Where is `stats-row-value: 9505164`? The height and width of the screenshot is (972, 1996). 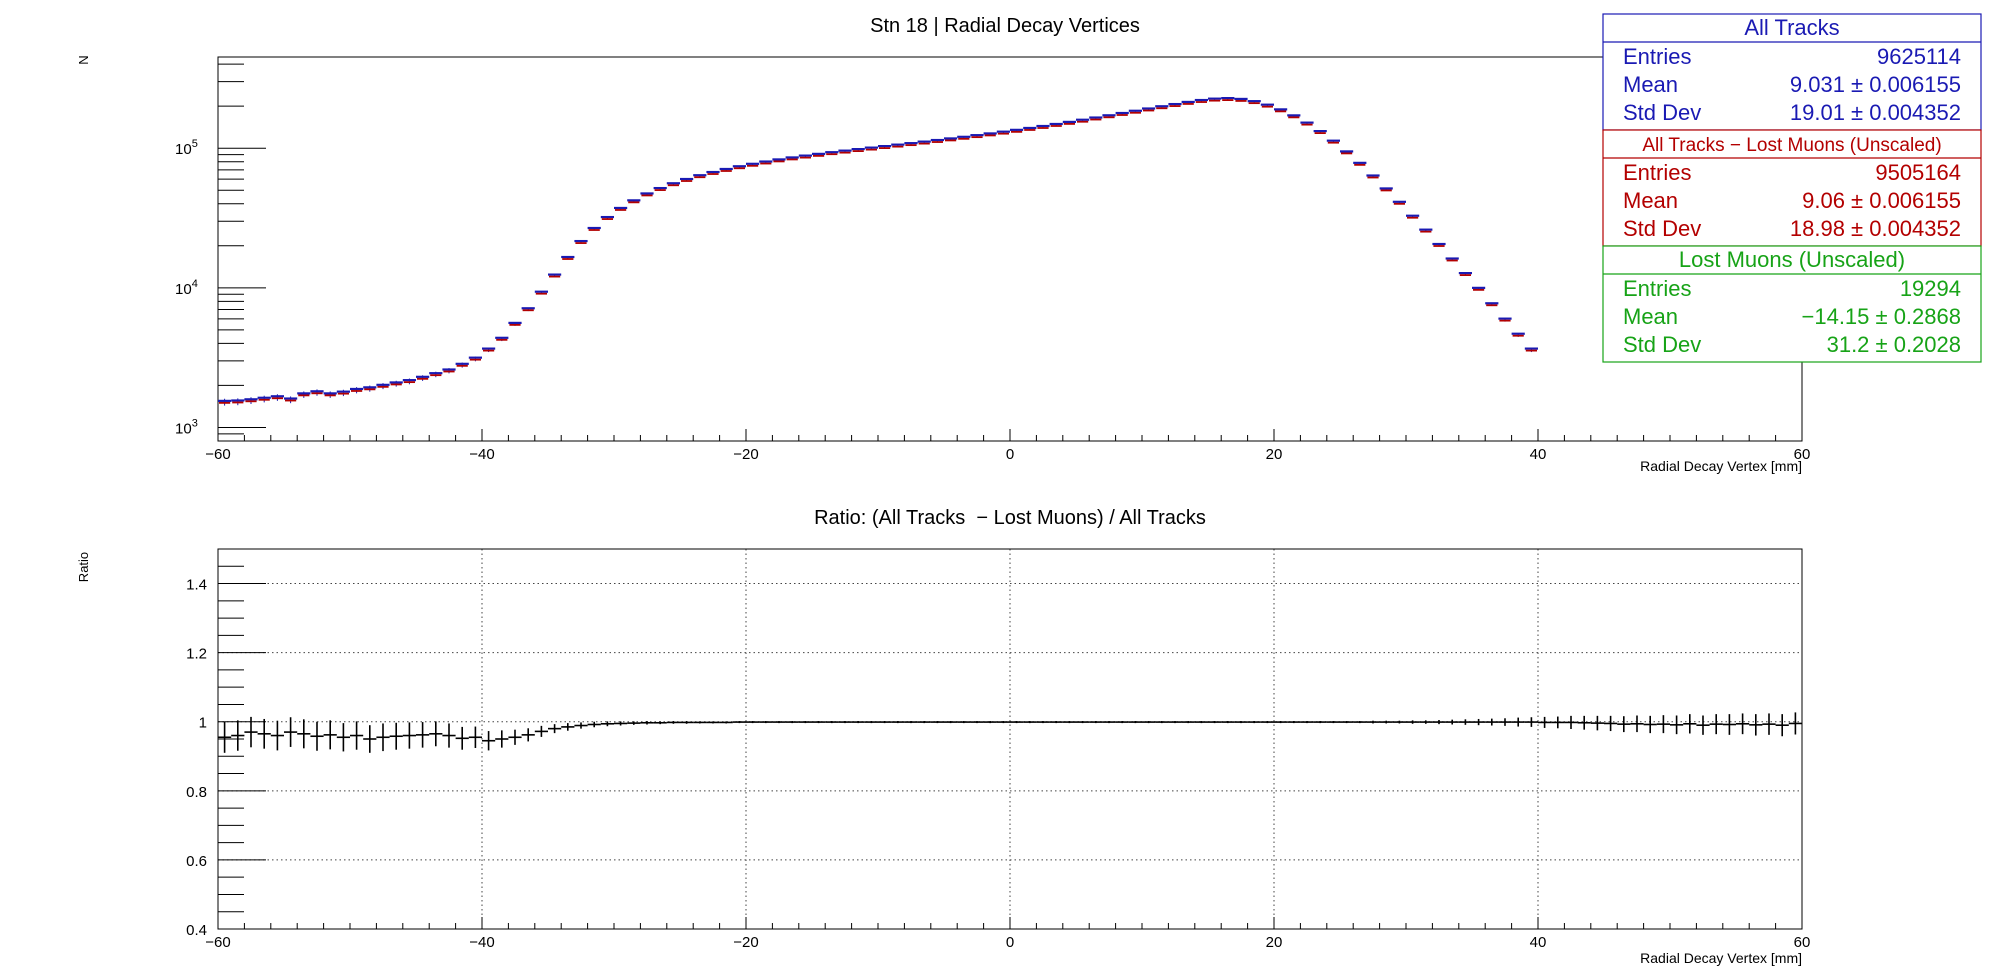
stats-row-value: 9505164 is located at coordinates (1918, 172).